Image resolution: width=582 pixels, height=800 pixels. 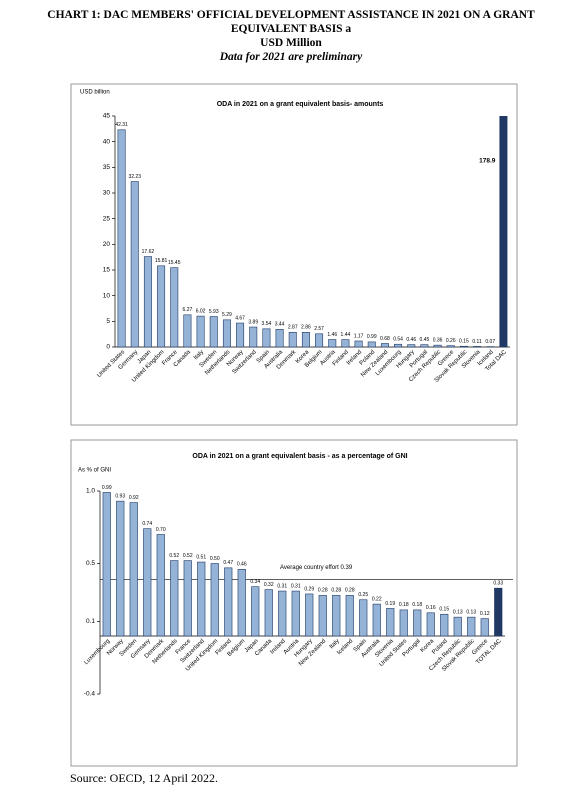 I want to click on value-label: 1.17, so click(x=359, y=336).